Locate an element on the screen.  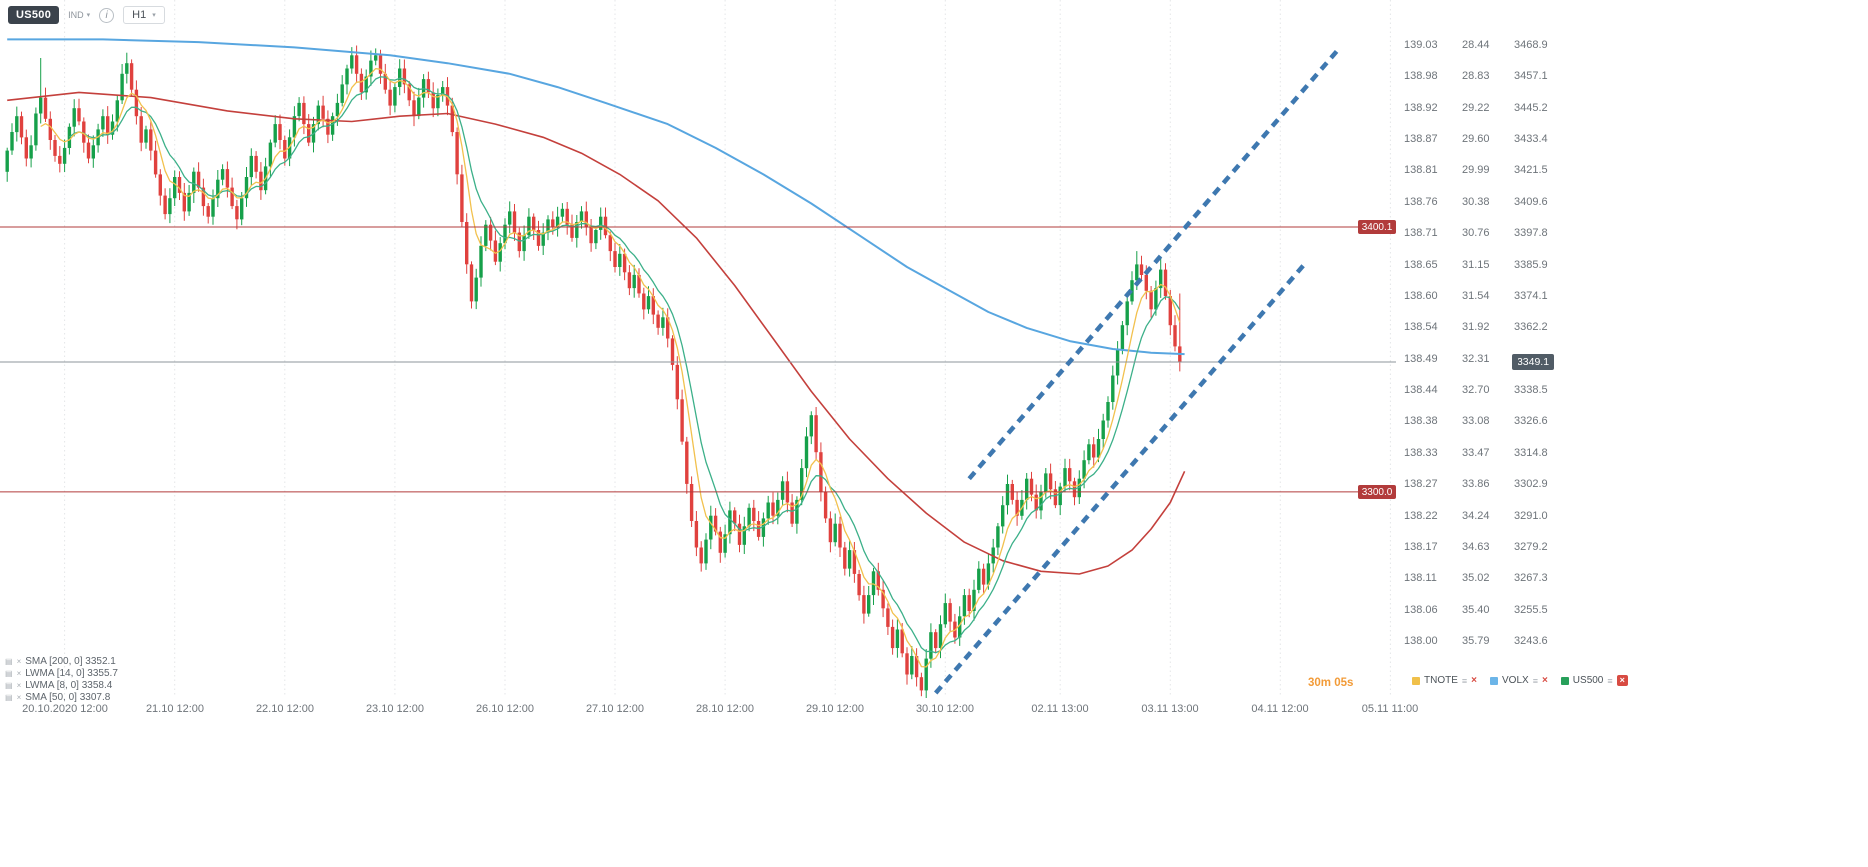
instrument-toggle-tnote: TNOTE ≡ × is located at coordinates (1444, 680).